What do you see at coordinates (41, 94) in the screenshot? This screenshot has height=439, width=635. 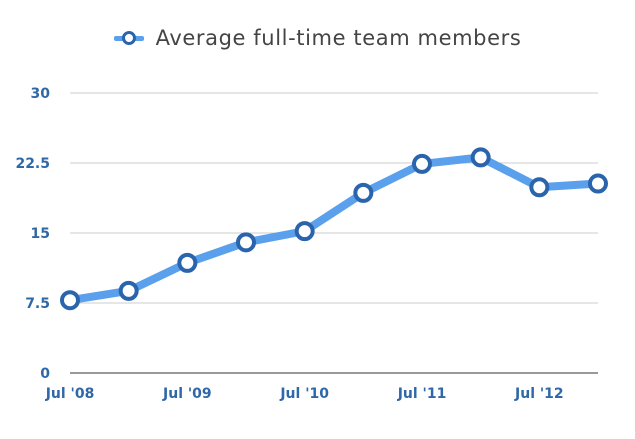 I see `y-tick-label: 30` at bounding box center [41, 94].